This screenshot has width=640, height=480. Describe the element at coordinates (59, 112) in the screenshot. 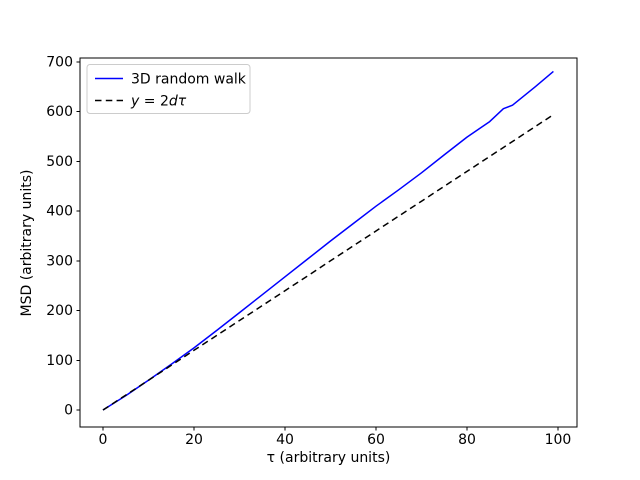

I see `y-axis-tick-label: 600` at that location.